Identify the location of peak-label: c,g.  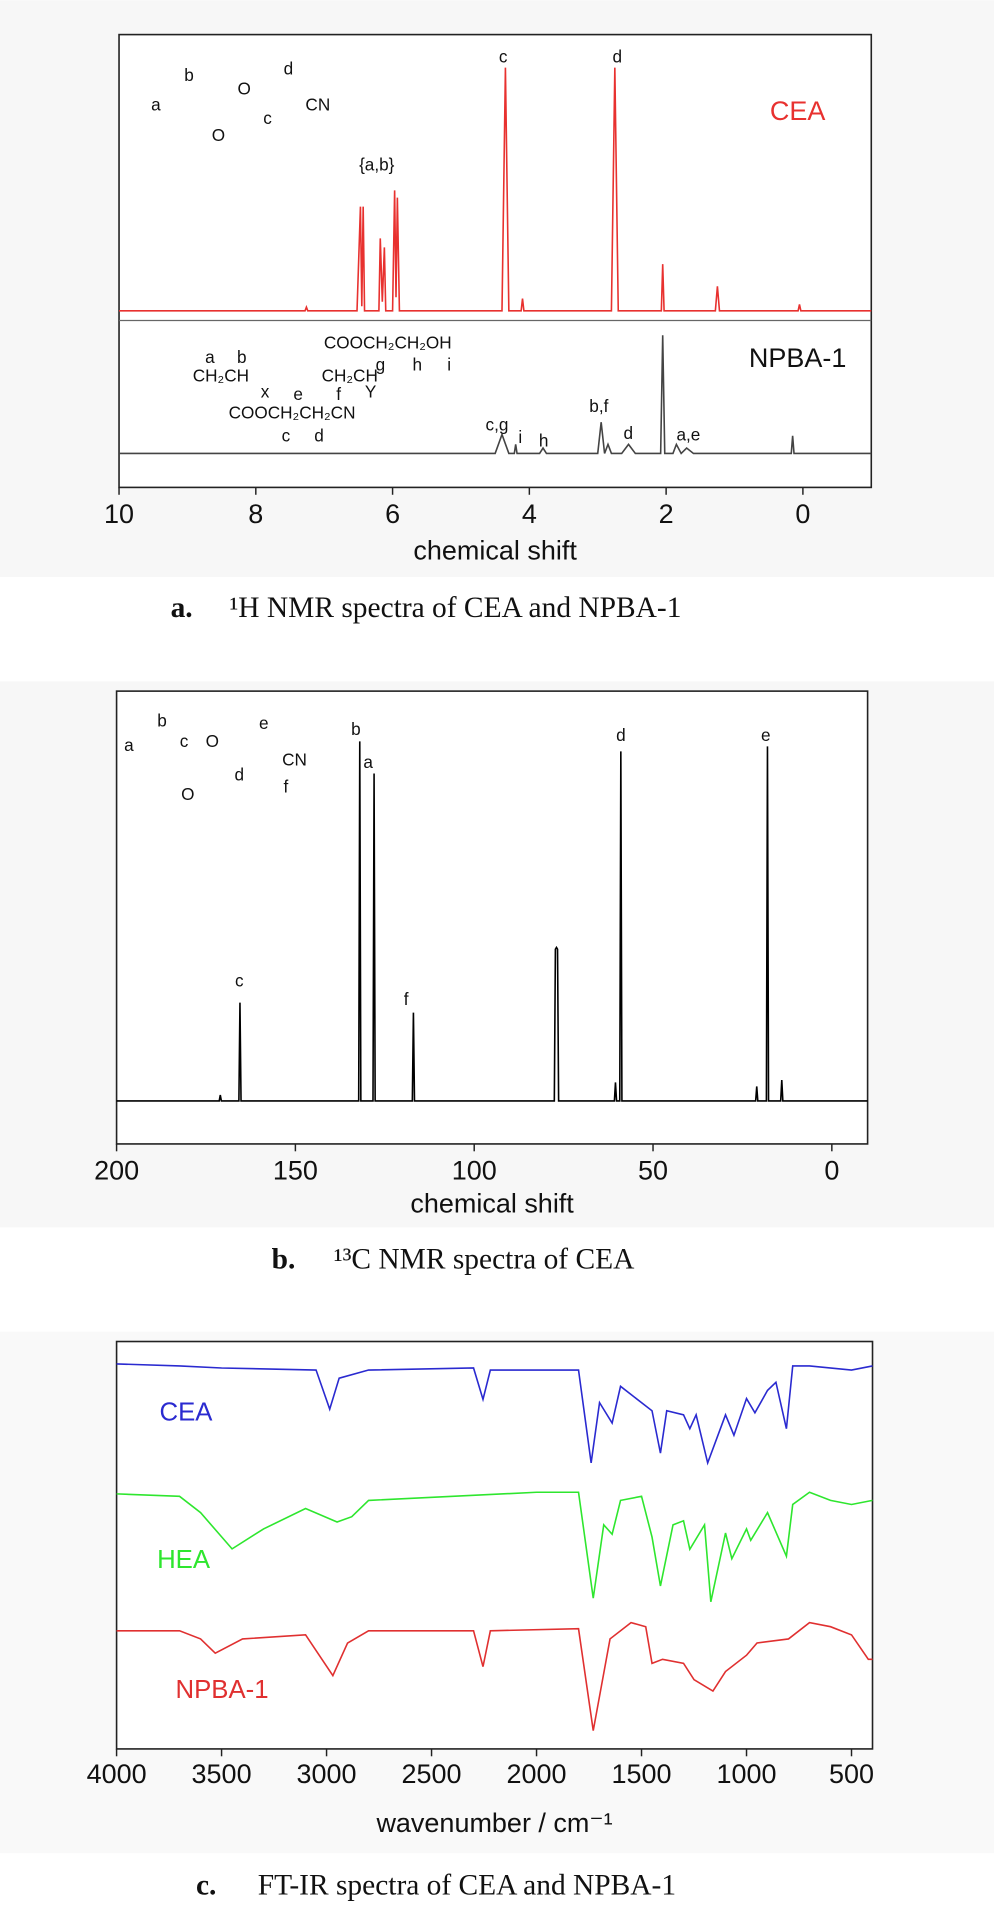
(497, 425).